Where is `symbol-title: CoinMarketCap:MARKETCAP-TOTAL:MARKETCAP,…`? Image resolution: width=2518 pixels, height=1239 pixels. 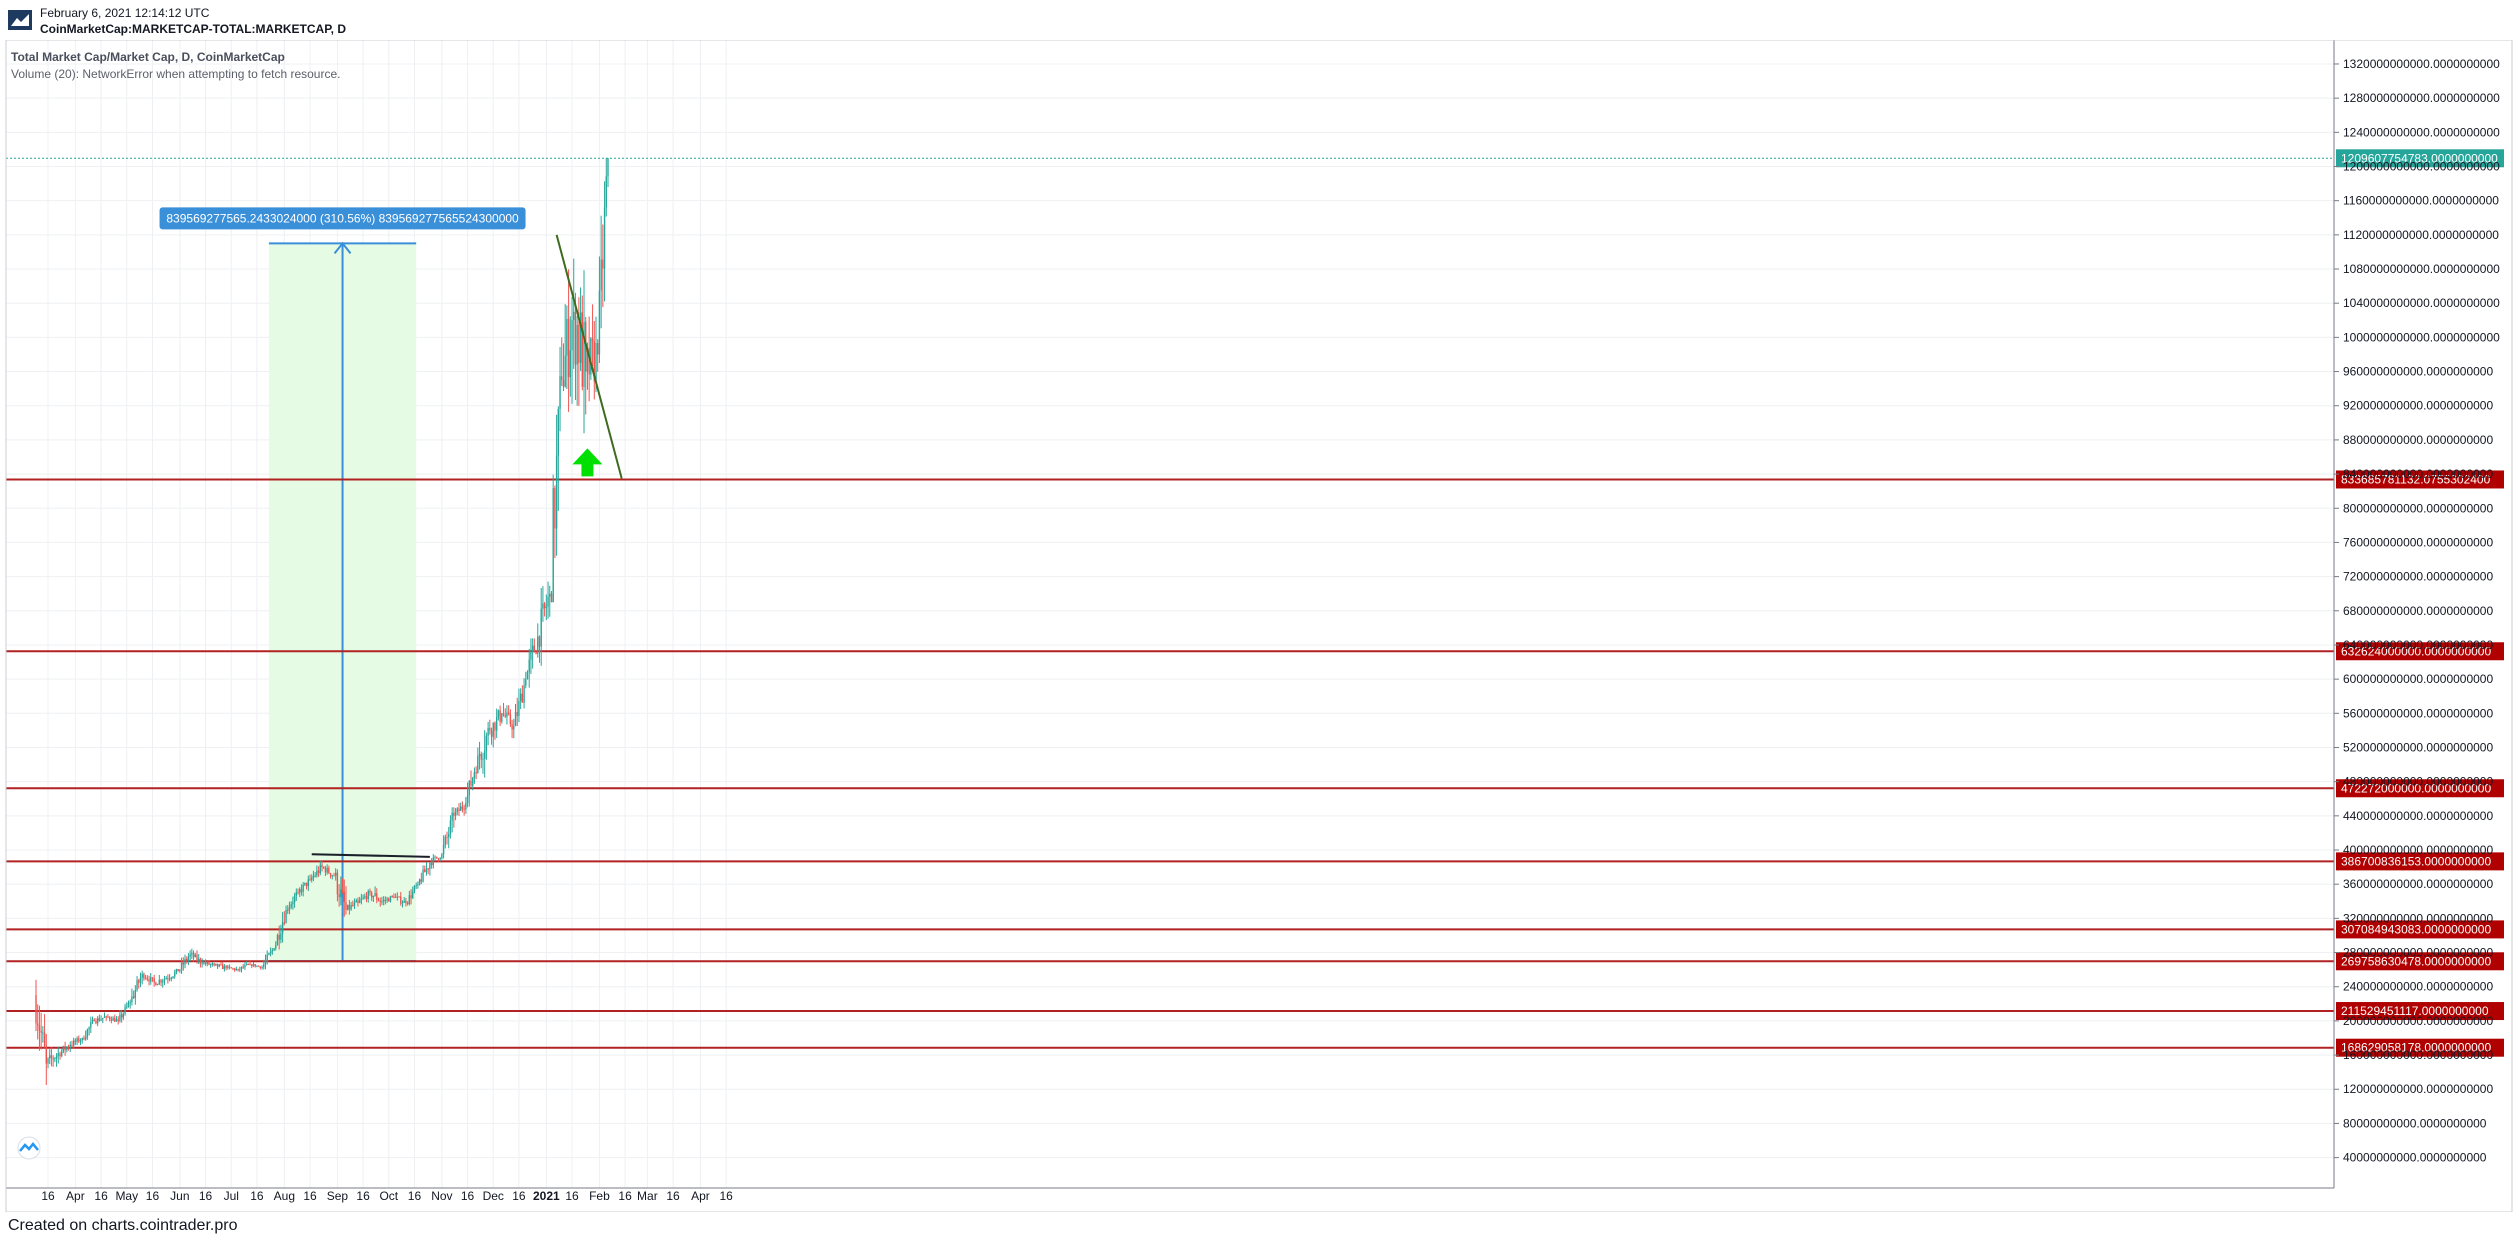
symbol-title: CoinMarketCap:MARKETCAP-TOTAL:MARKETCAP,… is located at coordinates (193, 29).